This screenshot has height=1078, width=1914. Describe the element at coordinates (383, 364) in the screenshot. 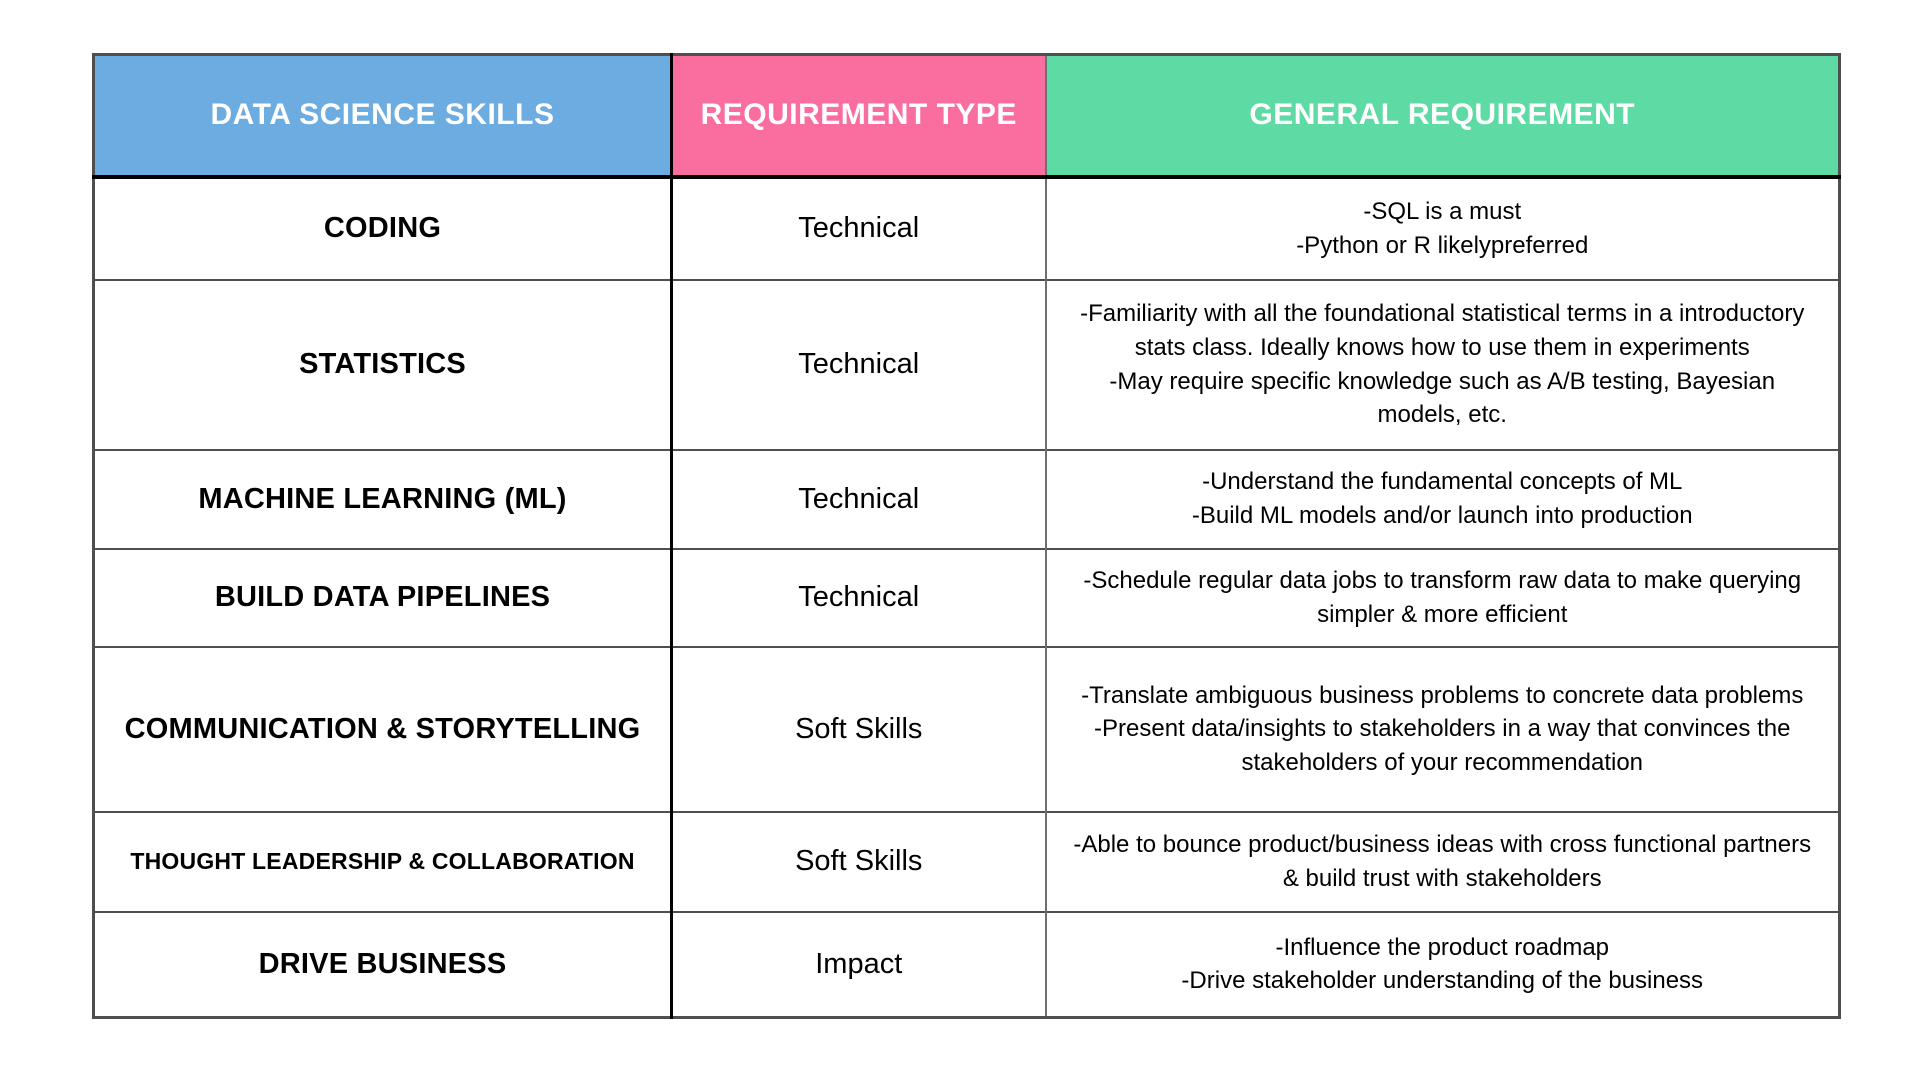

I see `skill-cell: STATISTICS` at that location.